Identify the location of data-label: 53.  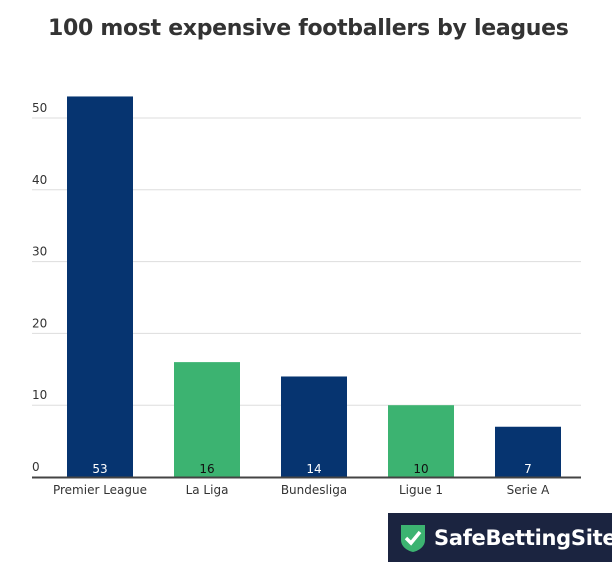
(99, 469).